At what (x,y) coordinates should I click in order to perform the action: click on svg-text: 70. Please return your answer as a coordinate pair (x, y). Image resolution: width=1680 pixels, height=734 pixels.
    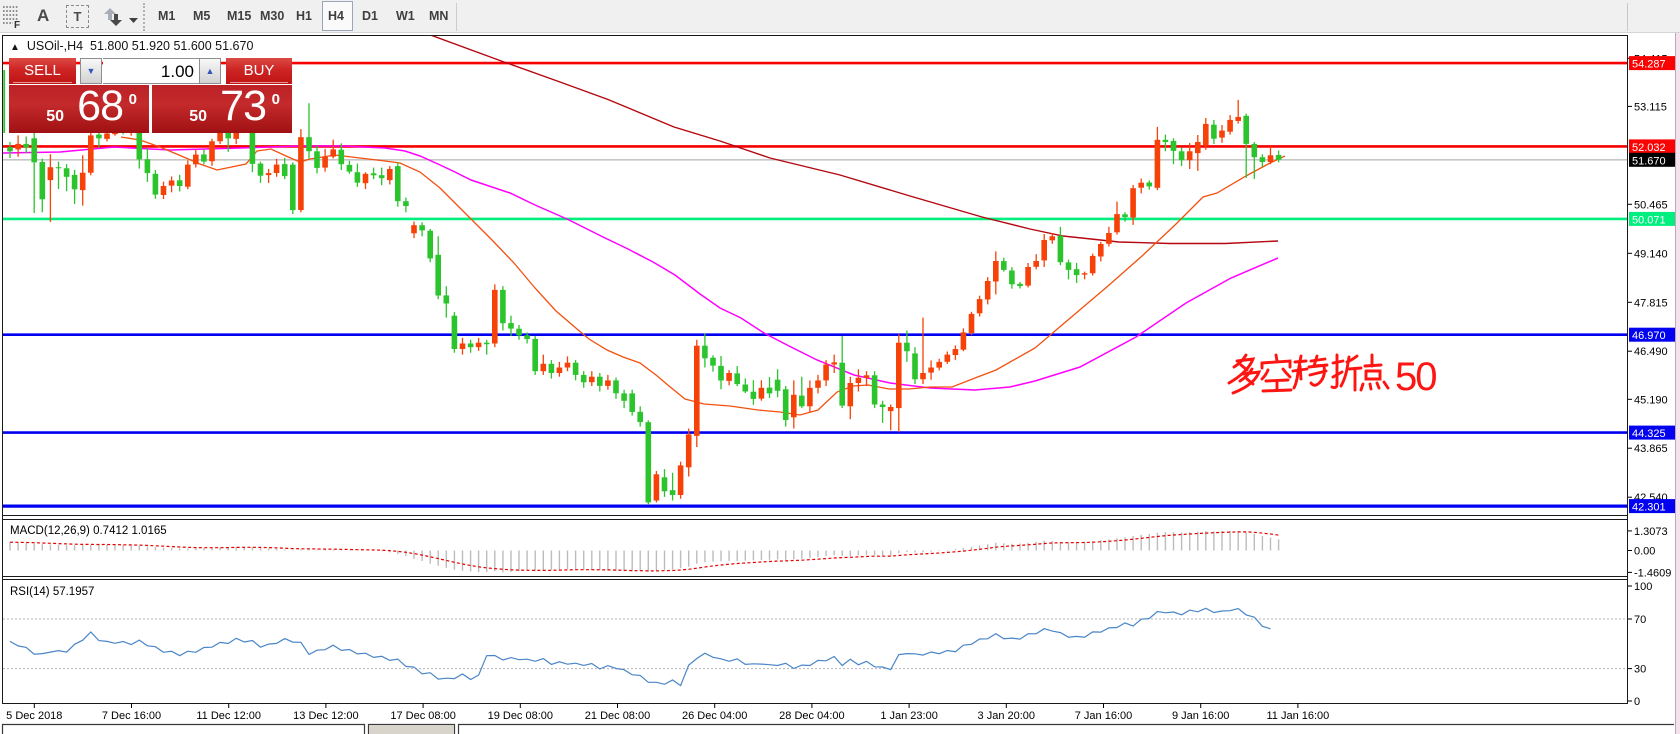
    Looking at the image, I should click on (1640, 620).